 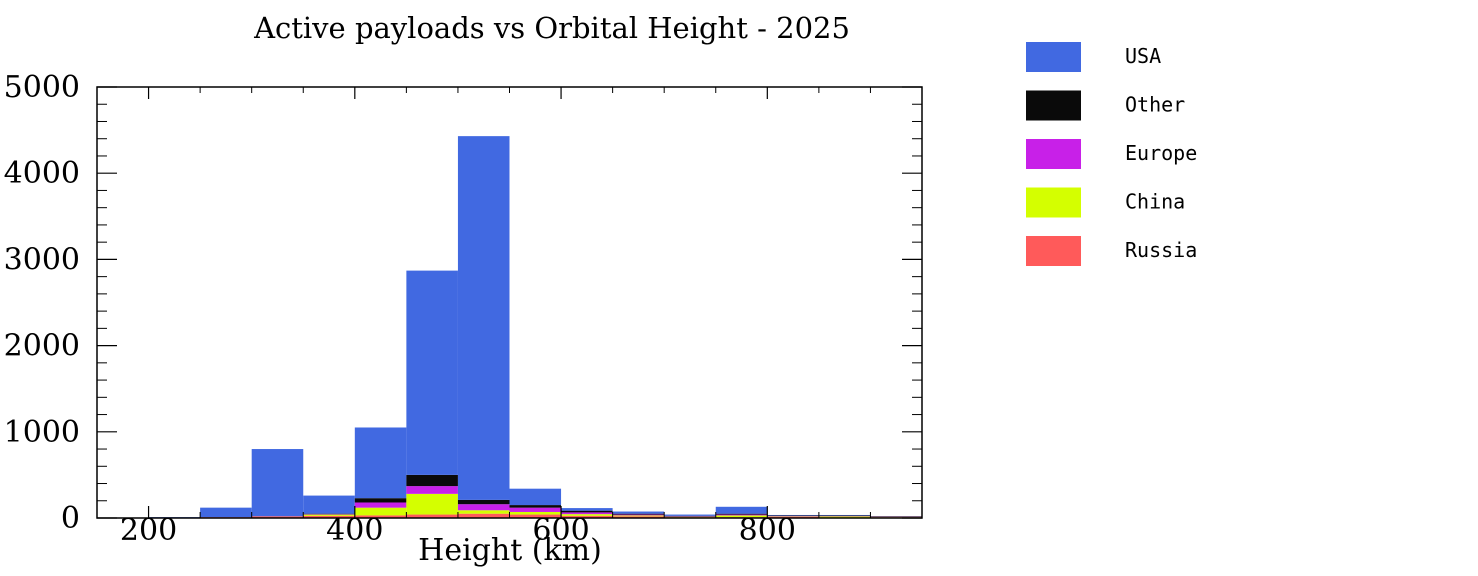 What do you see at coordinates (1161, 153) in the screenshot?
I see `legend-label-europe: Europe` at bounding box center [1161, 153].